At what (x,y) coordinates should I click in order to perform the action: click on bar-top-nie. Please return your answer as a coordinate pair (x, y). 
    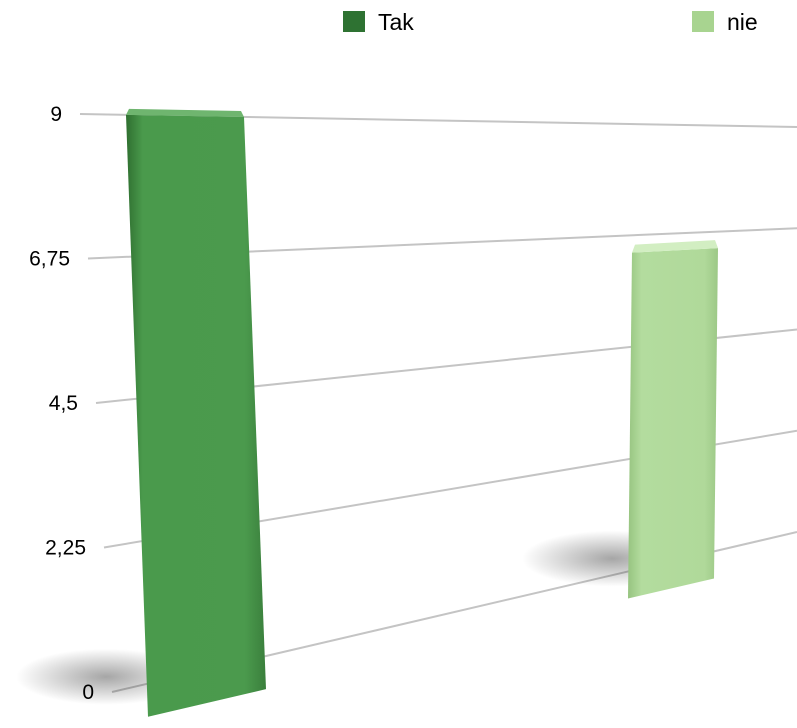
    Looking at the image, I should click on (675, 246).